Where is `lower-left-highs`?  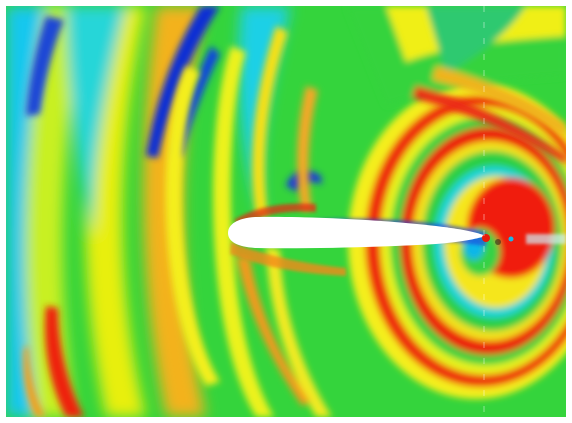
lower-left-highs is located at coordinates (53, 361).